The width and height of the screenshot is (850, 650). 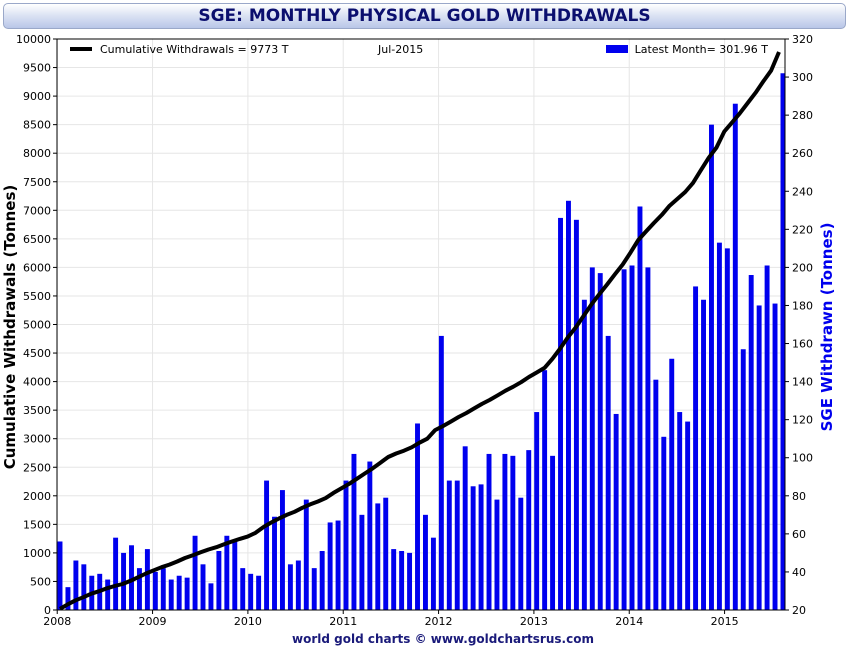 What do you see at coordinates (802, 77) in the screenshot?
I see `right-tick-label: 300` at bounding box center [802, 77].